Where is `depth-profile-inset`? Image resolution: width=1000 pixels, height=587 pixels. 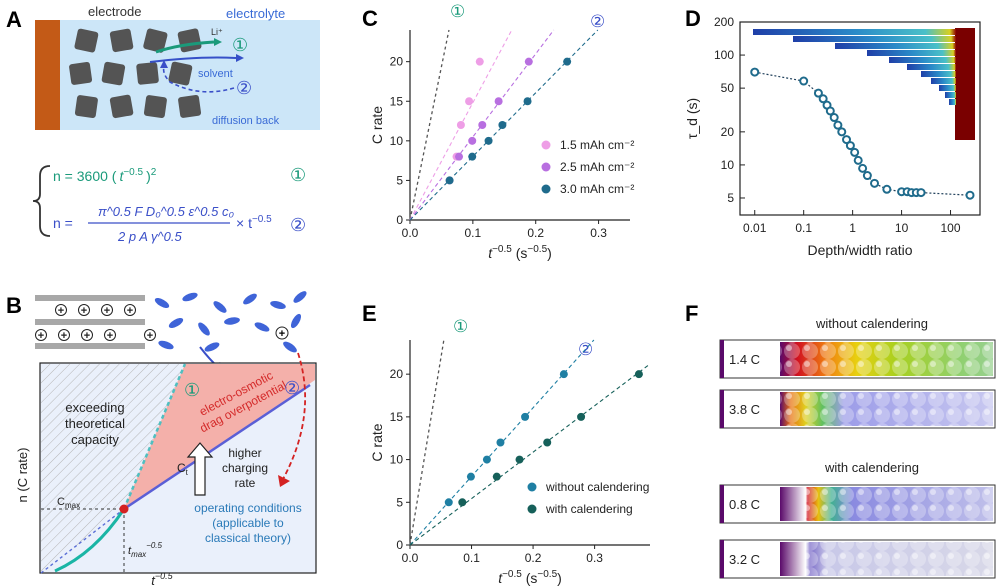 depth-profile-inset is located at coordinates (864, 84).